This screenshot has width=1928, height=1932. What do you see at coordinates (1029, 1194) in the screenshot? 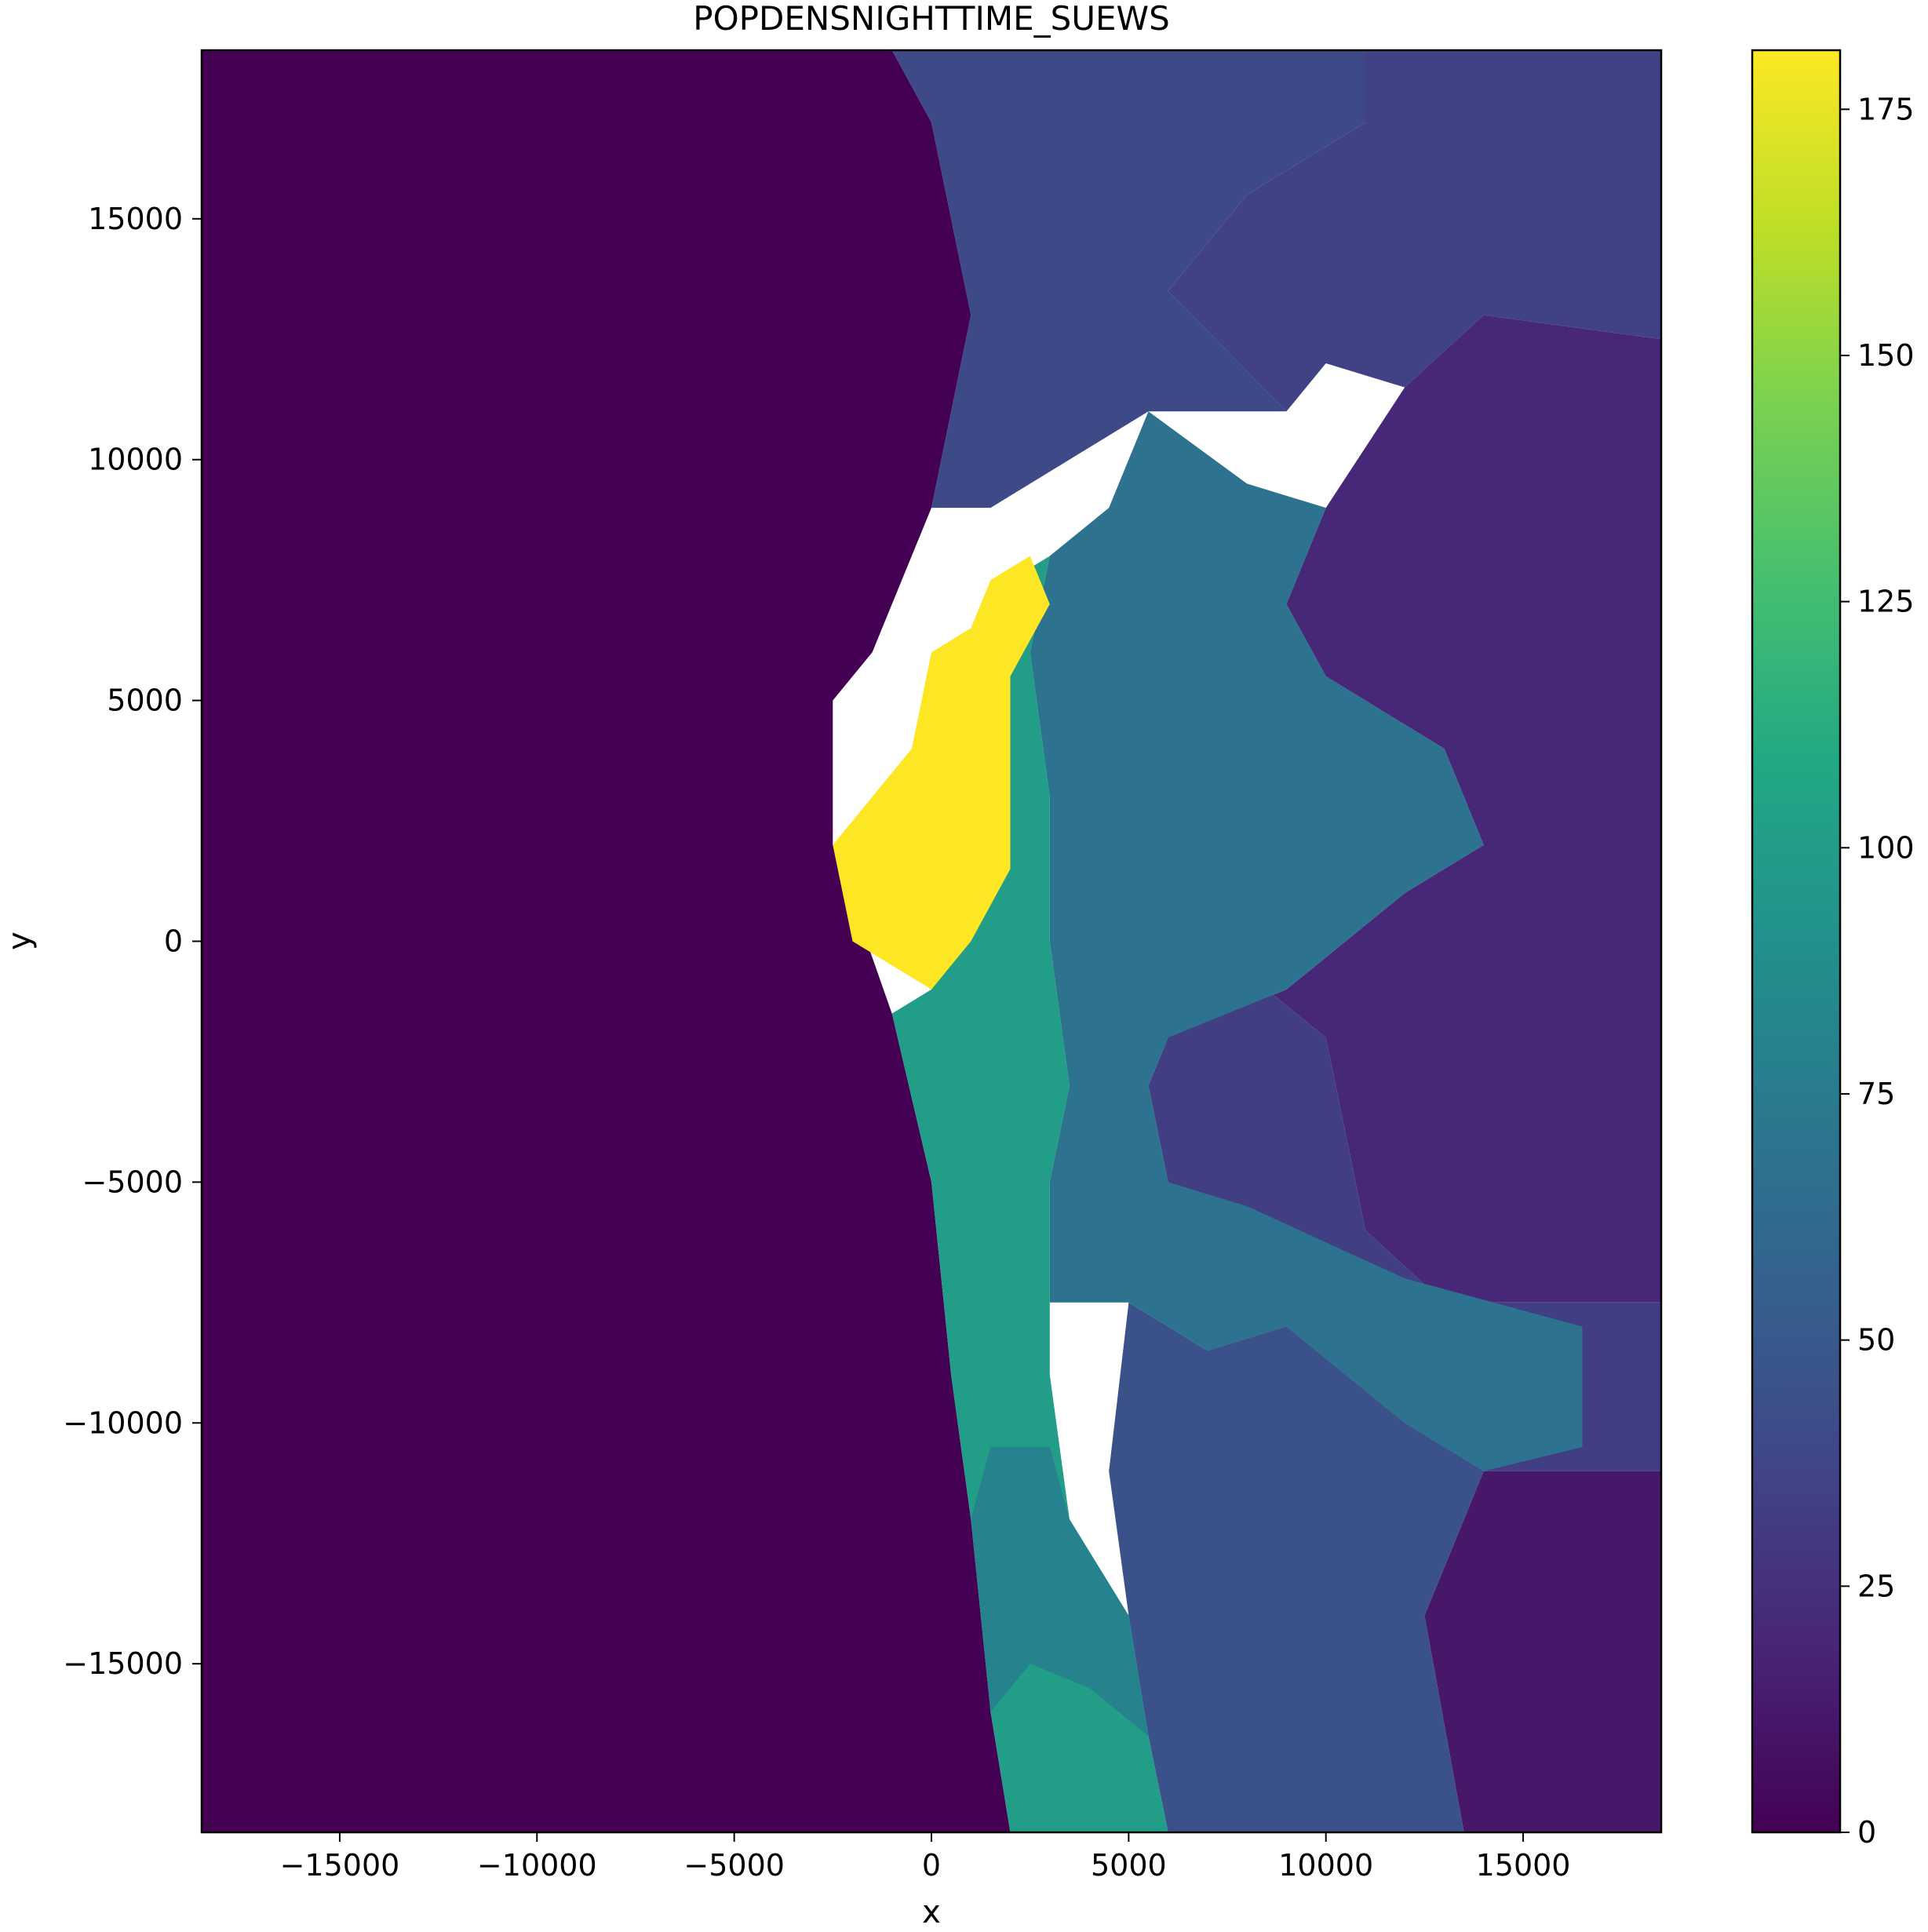
I see `heatmap-region-central-green` at bounding box center [1029, 1194].